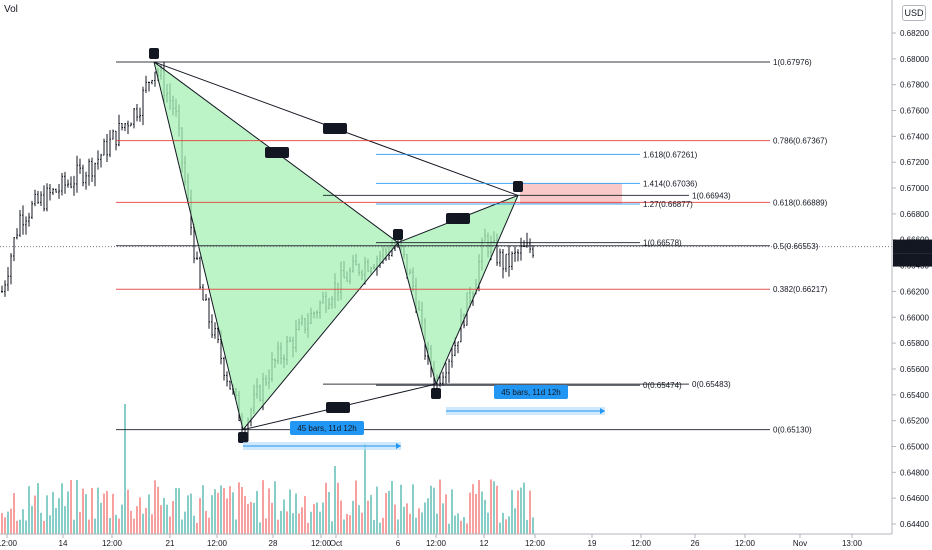 This screenshot has width=932, height=550. What do you see at coordinates (398, 543) in the screenshot?
I see `x-tick-label: 6` at bounding box center [398, 543].